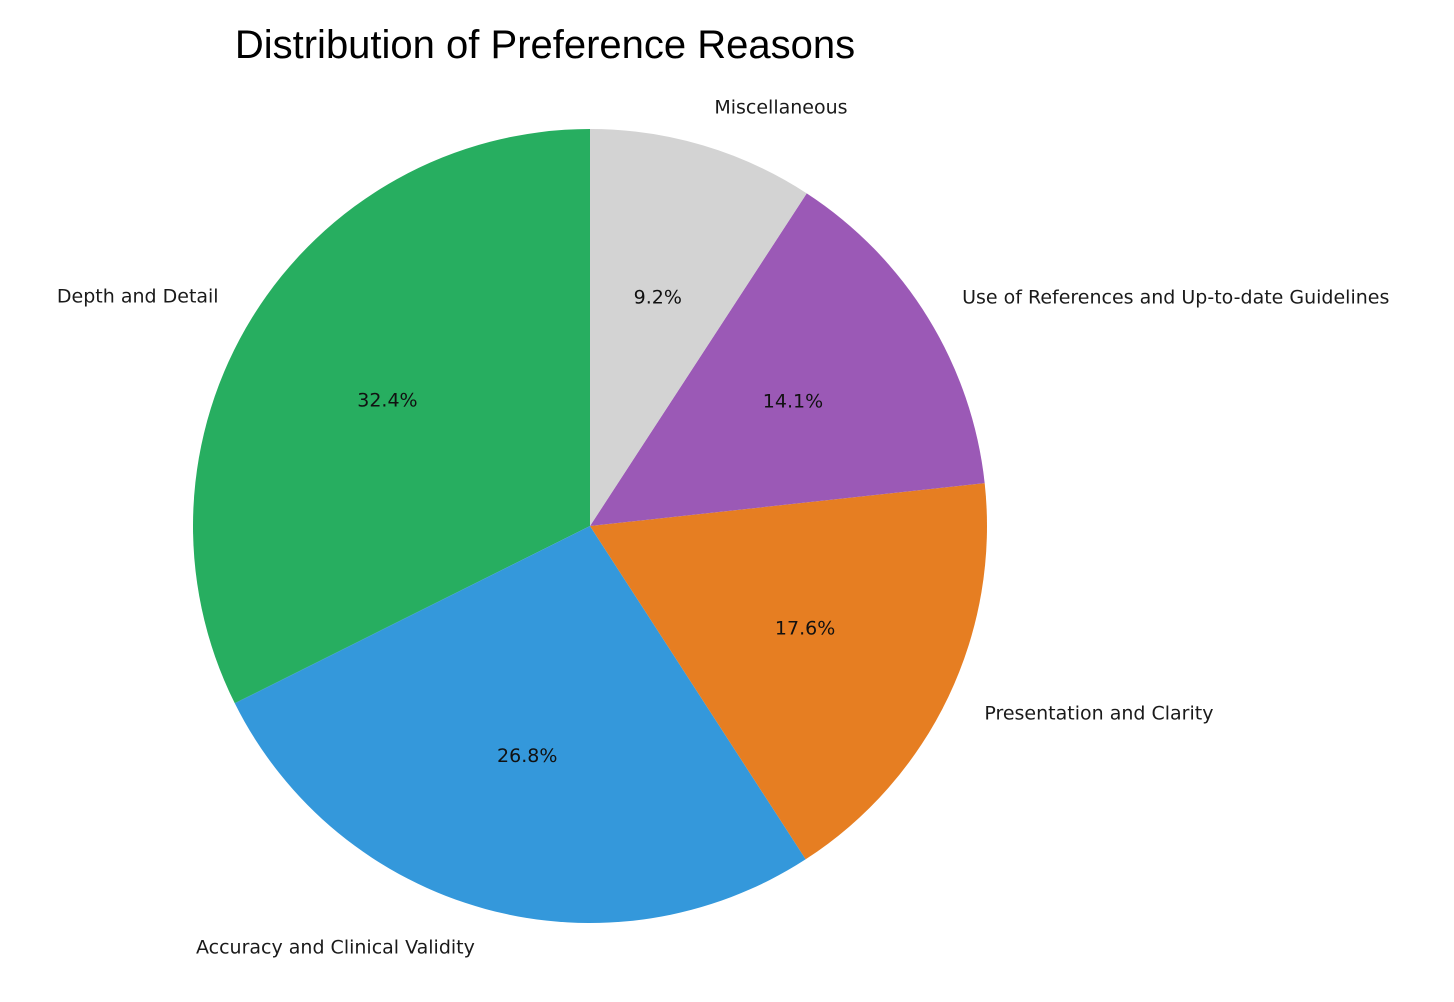 This screenshot has height=1002, width=1454. What do you see at coordinates (1098, 714) in the screenshot?
I see `category-label-presentation-and-clarity: Presentation and Clarity` at bounding box center [1098, 714].